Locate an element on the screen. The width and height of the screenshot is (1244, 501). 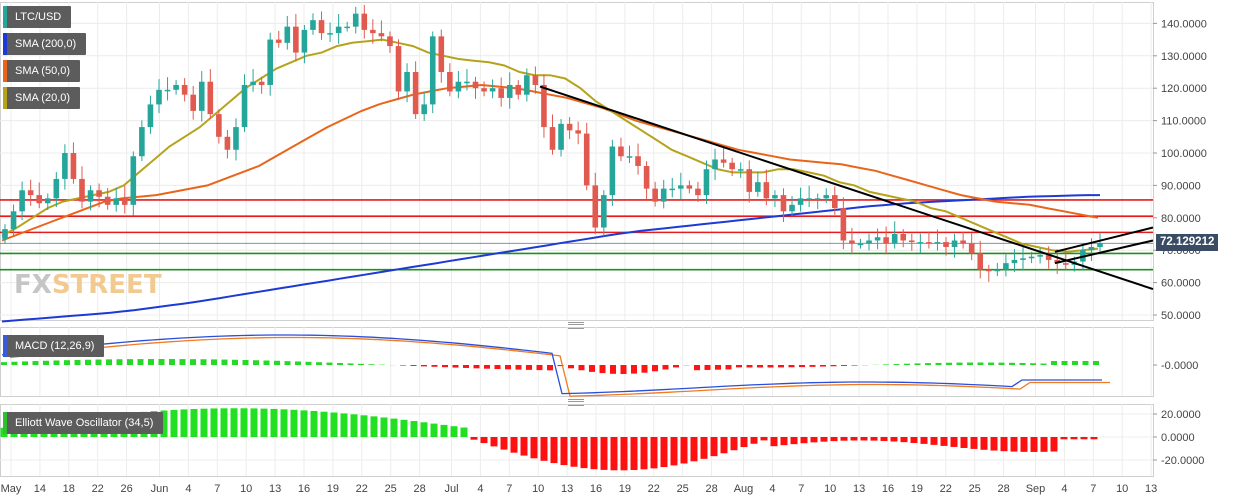
pane-resize-handle-ewo is located at coordinates (576, 402).